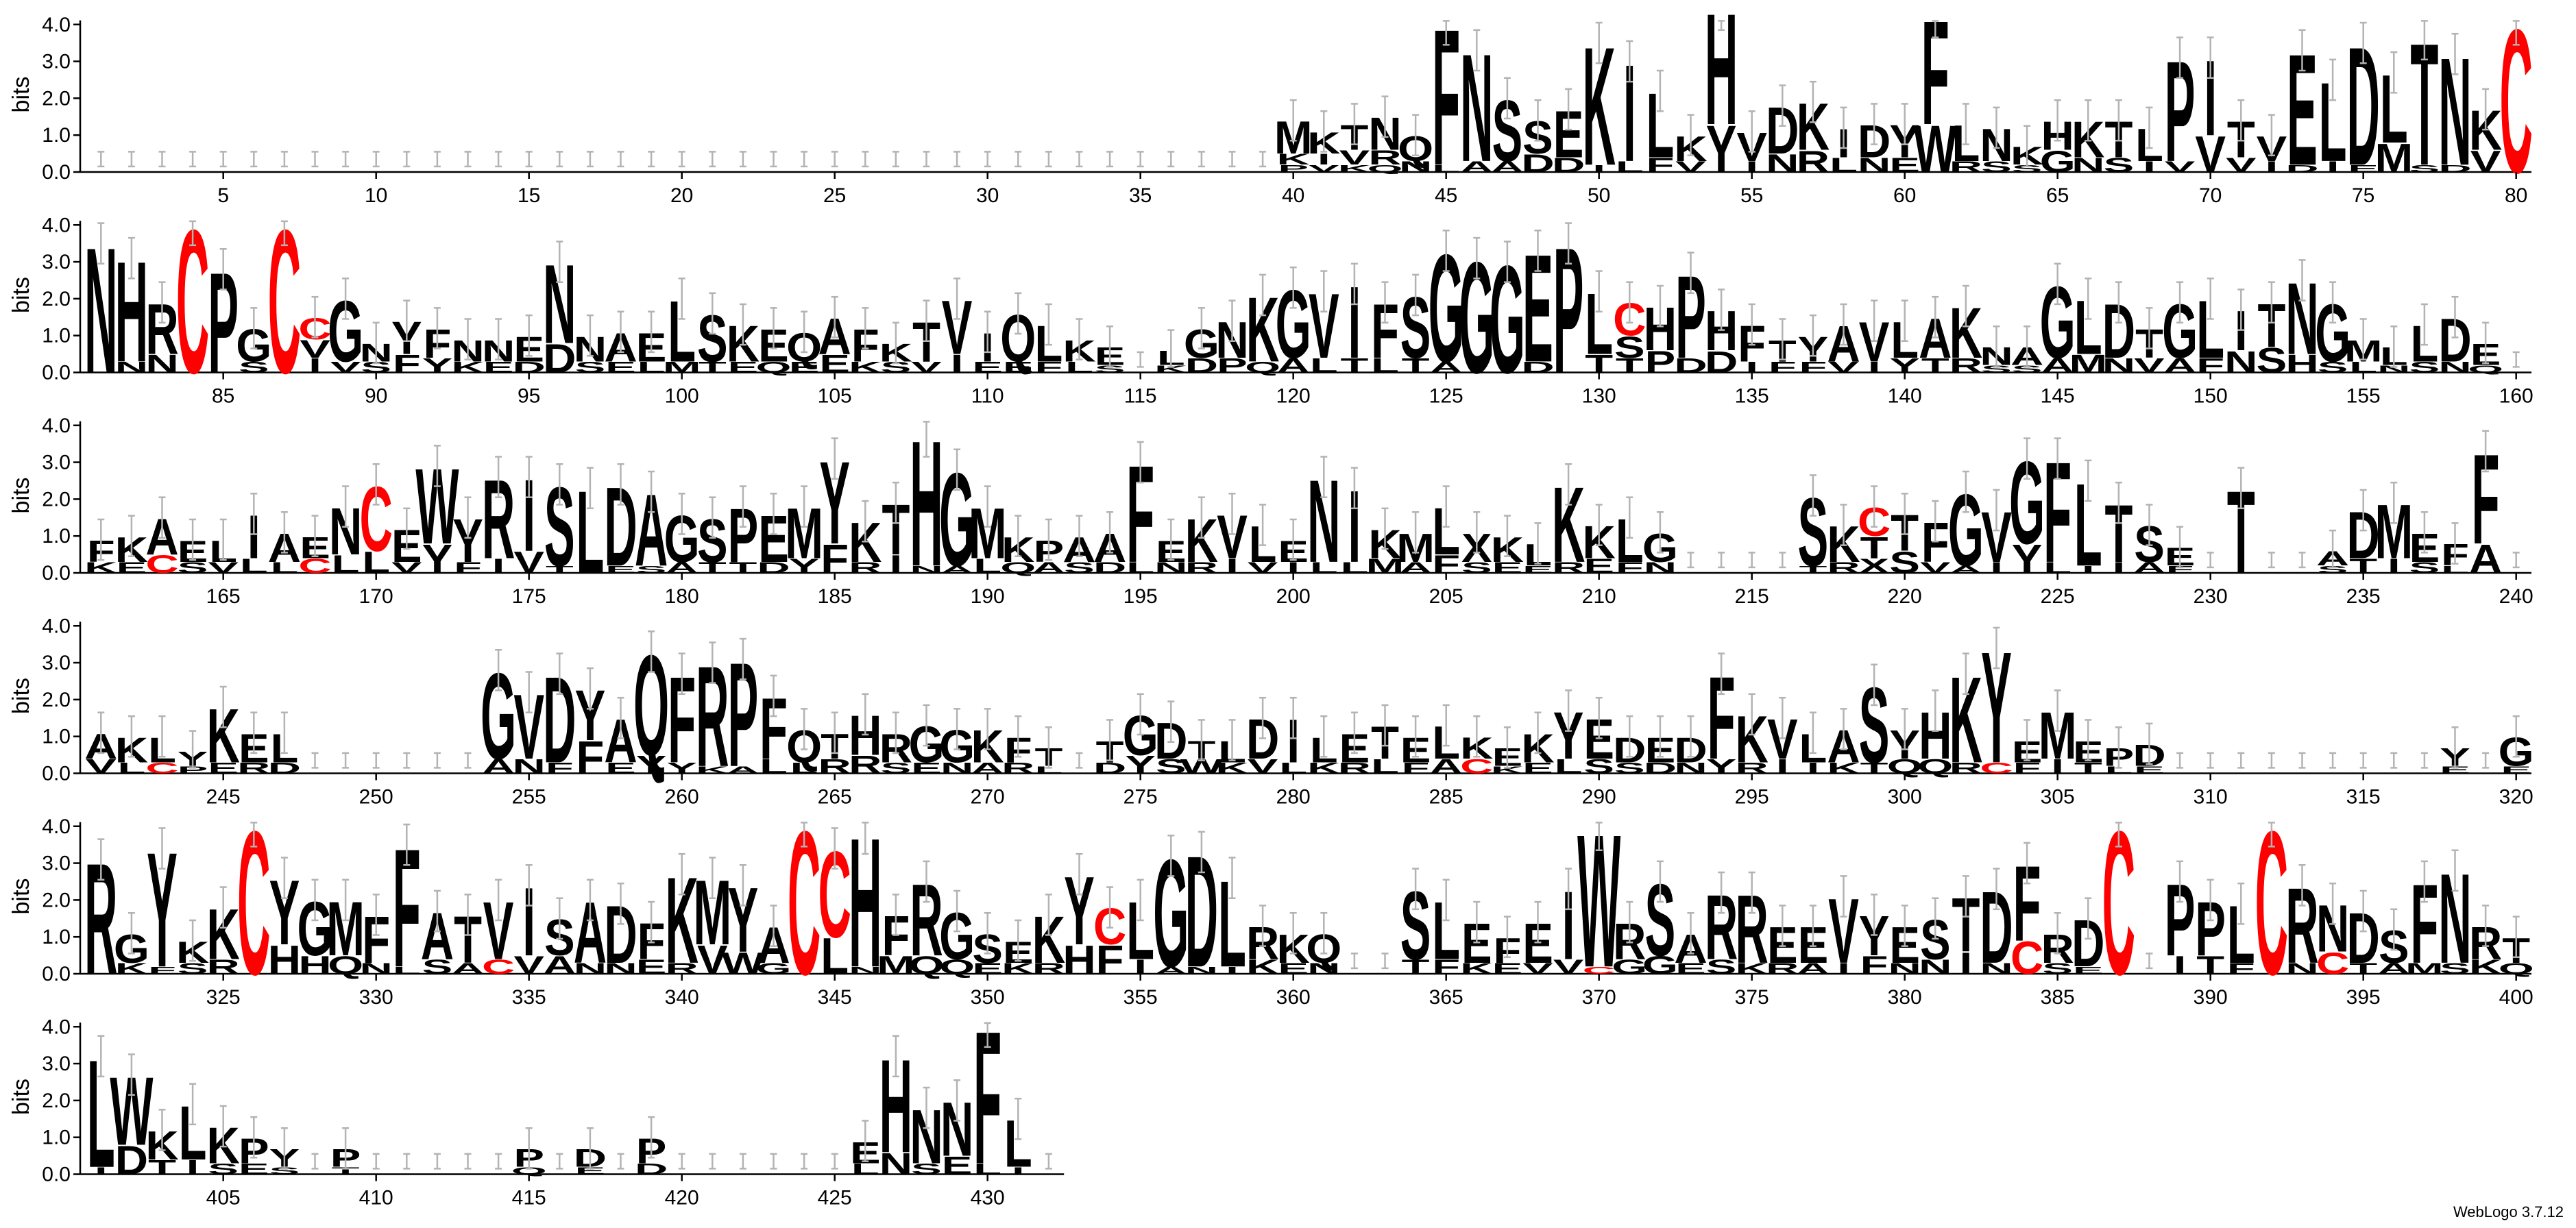 This screenshot has width=2576, height=1228. I want to click on logo-letter: Q, so click(345, 965).